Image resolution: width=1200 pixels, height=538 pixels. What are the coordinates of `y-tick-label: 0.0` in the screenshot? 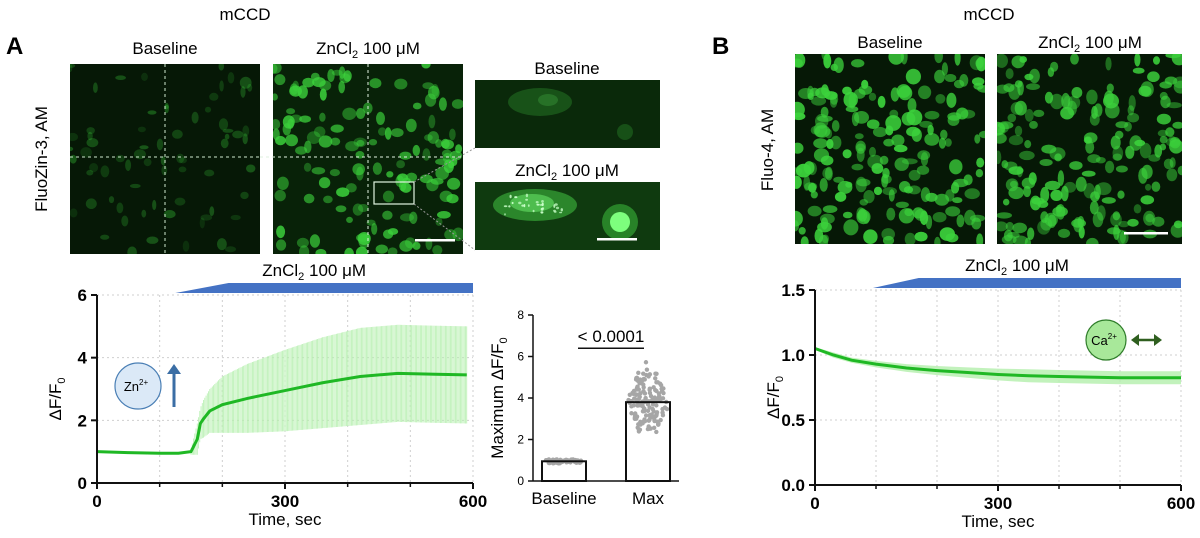 It's located at (793, 485).